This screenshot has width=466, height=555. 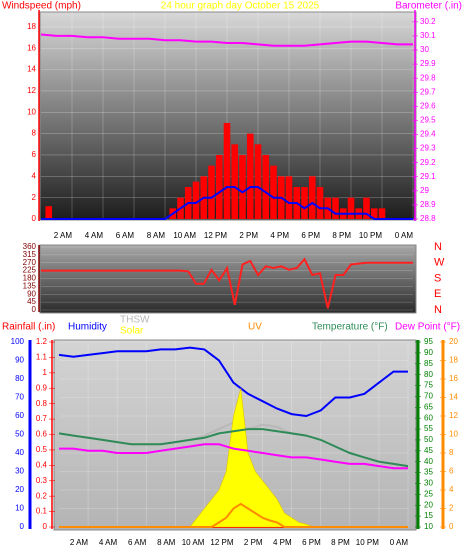 What do you see at coordinates (221, 542) in the screenshot?
I see `x-tick-label: 12 PM` at bounding box center [221, 542].